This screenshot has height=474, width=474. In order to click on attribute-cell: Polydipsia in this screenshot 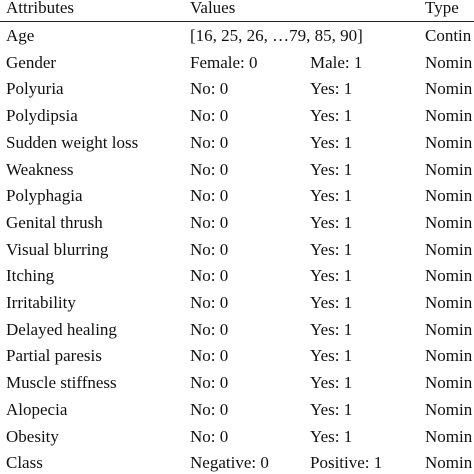, I will do `click(42, 116)`.